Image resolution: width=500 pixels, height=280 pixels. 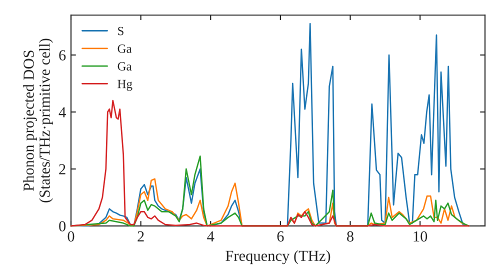 What do you see at coordinates (71, 236) in the screenshot?
I see `x-tick-label: 0` at bounding box center [71, 236].